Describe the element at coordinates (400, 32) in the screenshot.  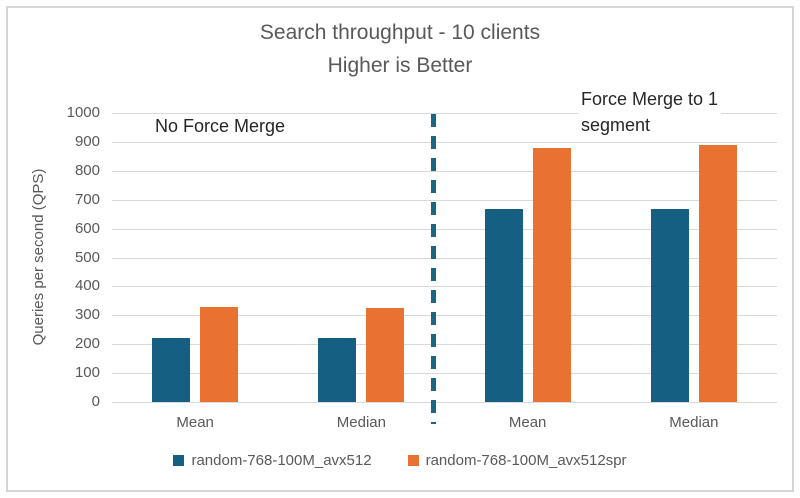
I see `chart-title-line1: Search throughput - 10 clients` at that location.